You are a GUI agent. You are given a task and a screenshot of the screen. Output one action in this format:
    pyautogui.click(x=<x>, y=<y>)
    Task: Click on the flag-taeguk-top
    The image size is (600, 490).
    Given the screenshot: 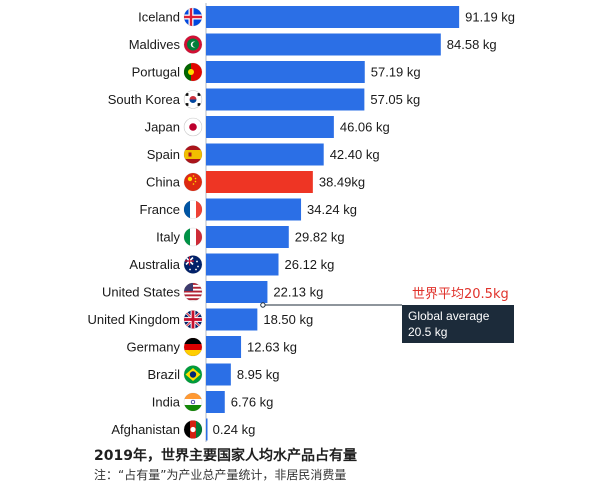 What is the action you would take?
    pyautogui.click(x=193, y=98)
    